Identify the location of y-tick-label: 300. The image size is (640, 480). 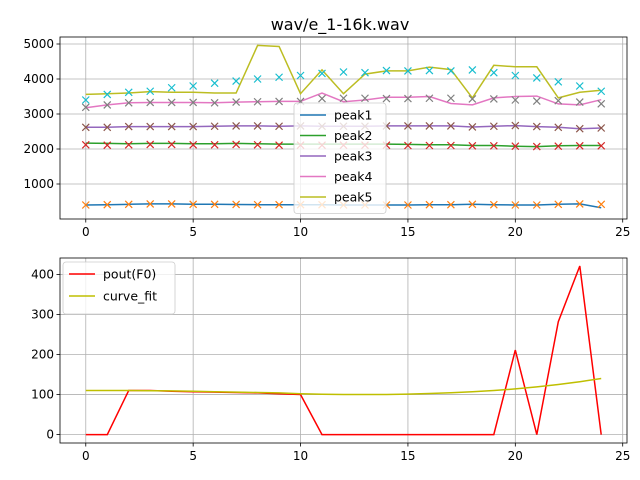
(42, 314).